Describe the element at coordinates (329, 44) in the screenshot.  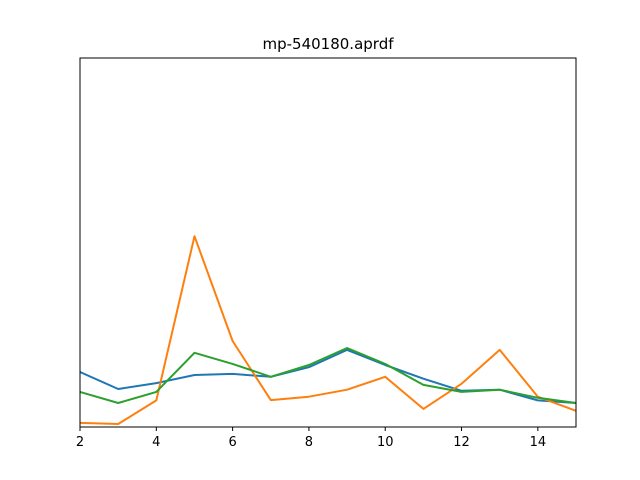
I see `chart-title: mp-540180.aprdf` at that location.